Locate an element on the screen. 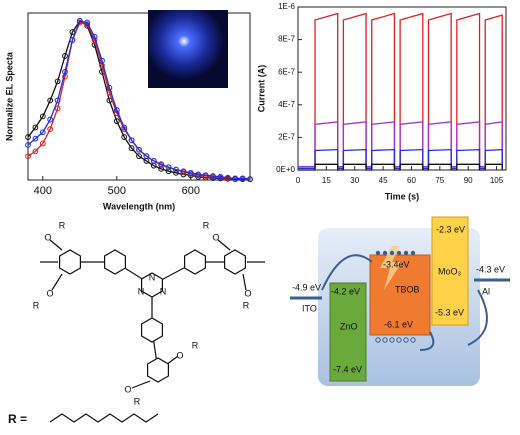 This screenshot has height=435, width=520. x-tick-label: 60 is located at coordinates (411, 180).